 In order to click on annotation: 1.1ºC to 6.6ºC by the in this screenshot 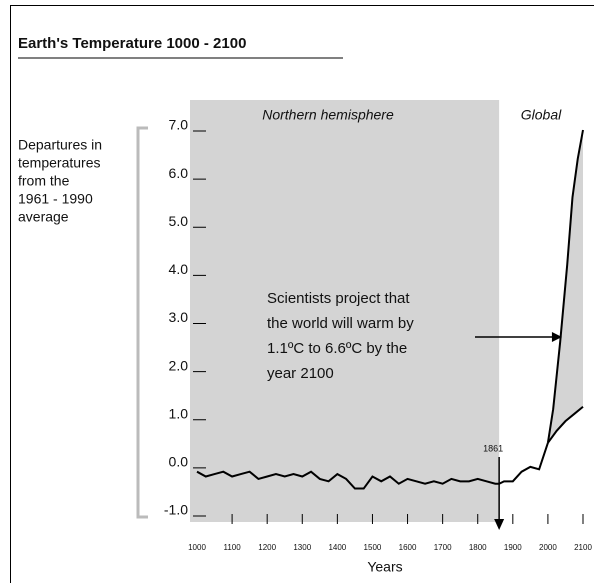, I will do `click(337, 348)`.